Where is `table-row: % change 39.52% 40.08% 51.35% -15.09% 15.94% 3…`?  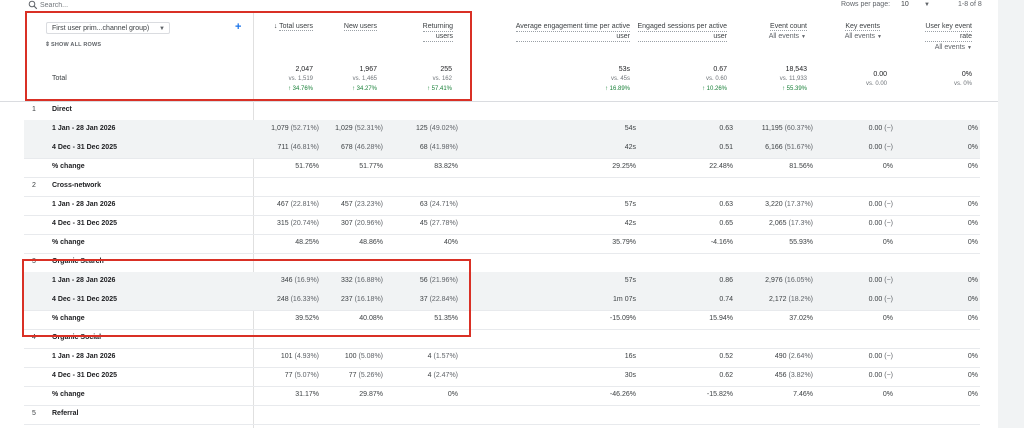
table-row: % change 39.52% 40.08% 51.35% -15.09% 15.94% 3… is located at coordinates (502, 320).